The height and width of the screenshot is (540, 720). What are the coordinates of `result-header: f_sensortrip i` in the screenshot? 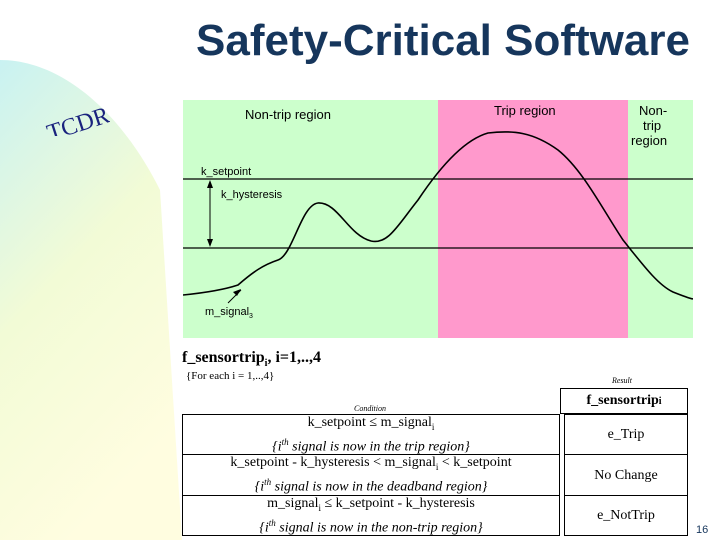 It's located at (624, 401).